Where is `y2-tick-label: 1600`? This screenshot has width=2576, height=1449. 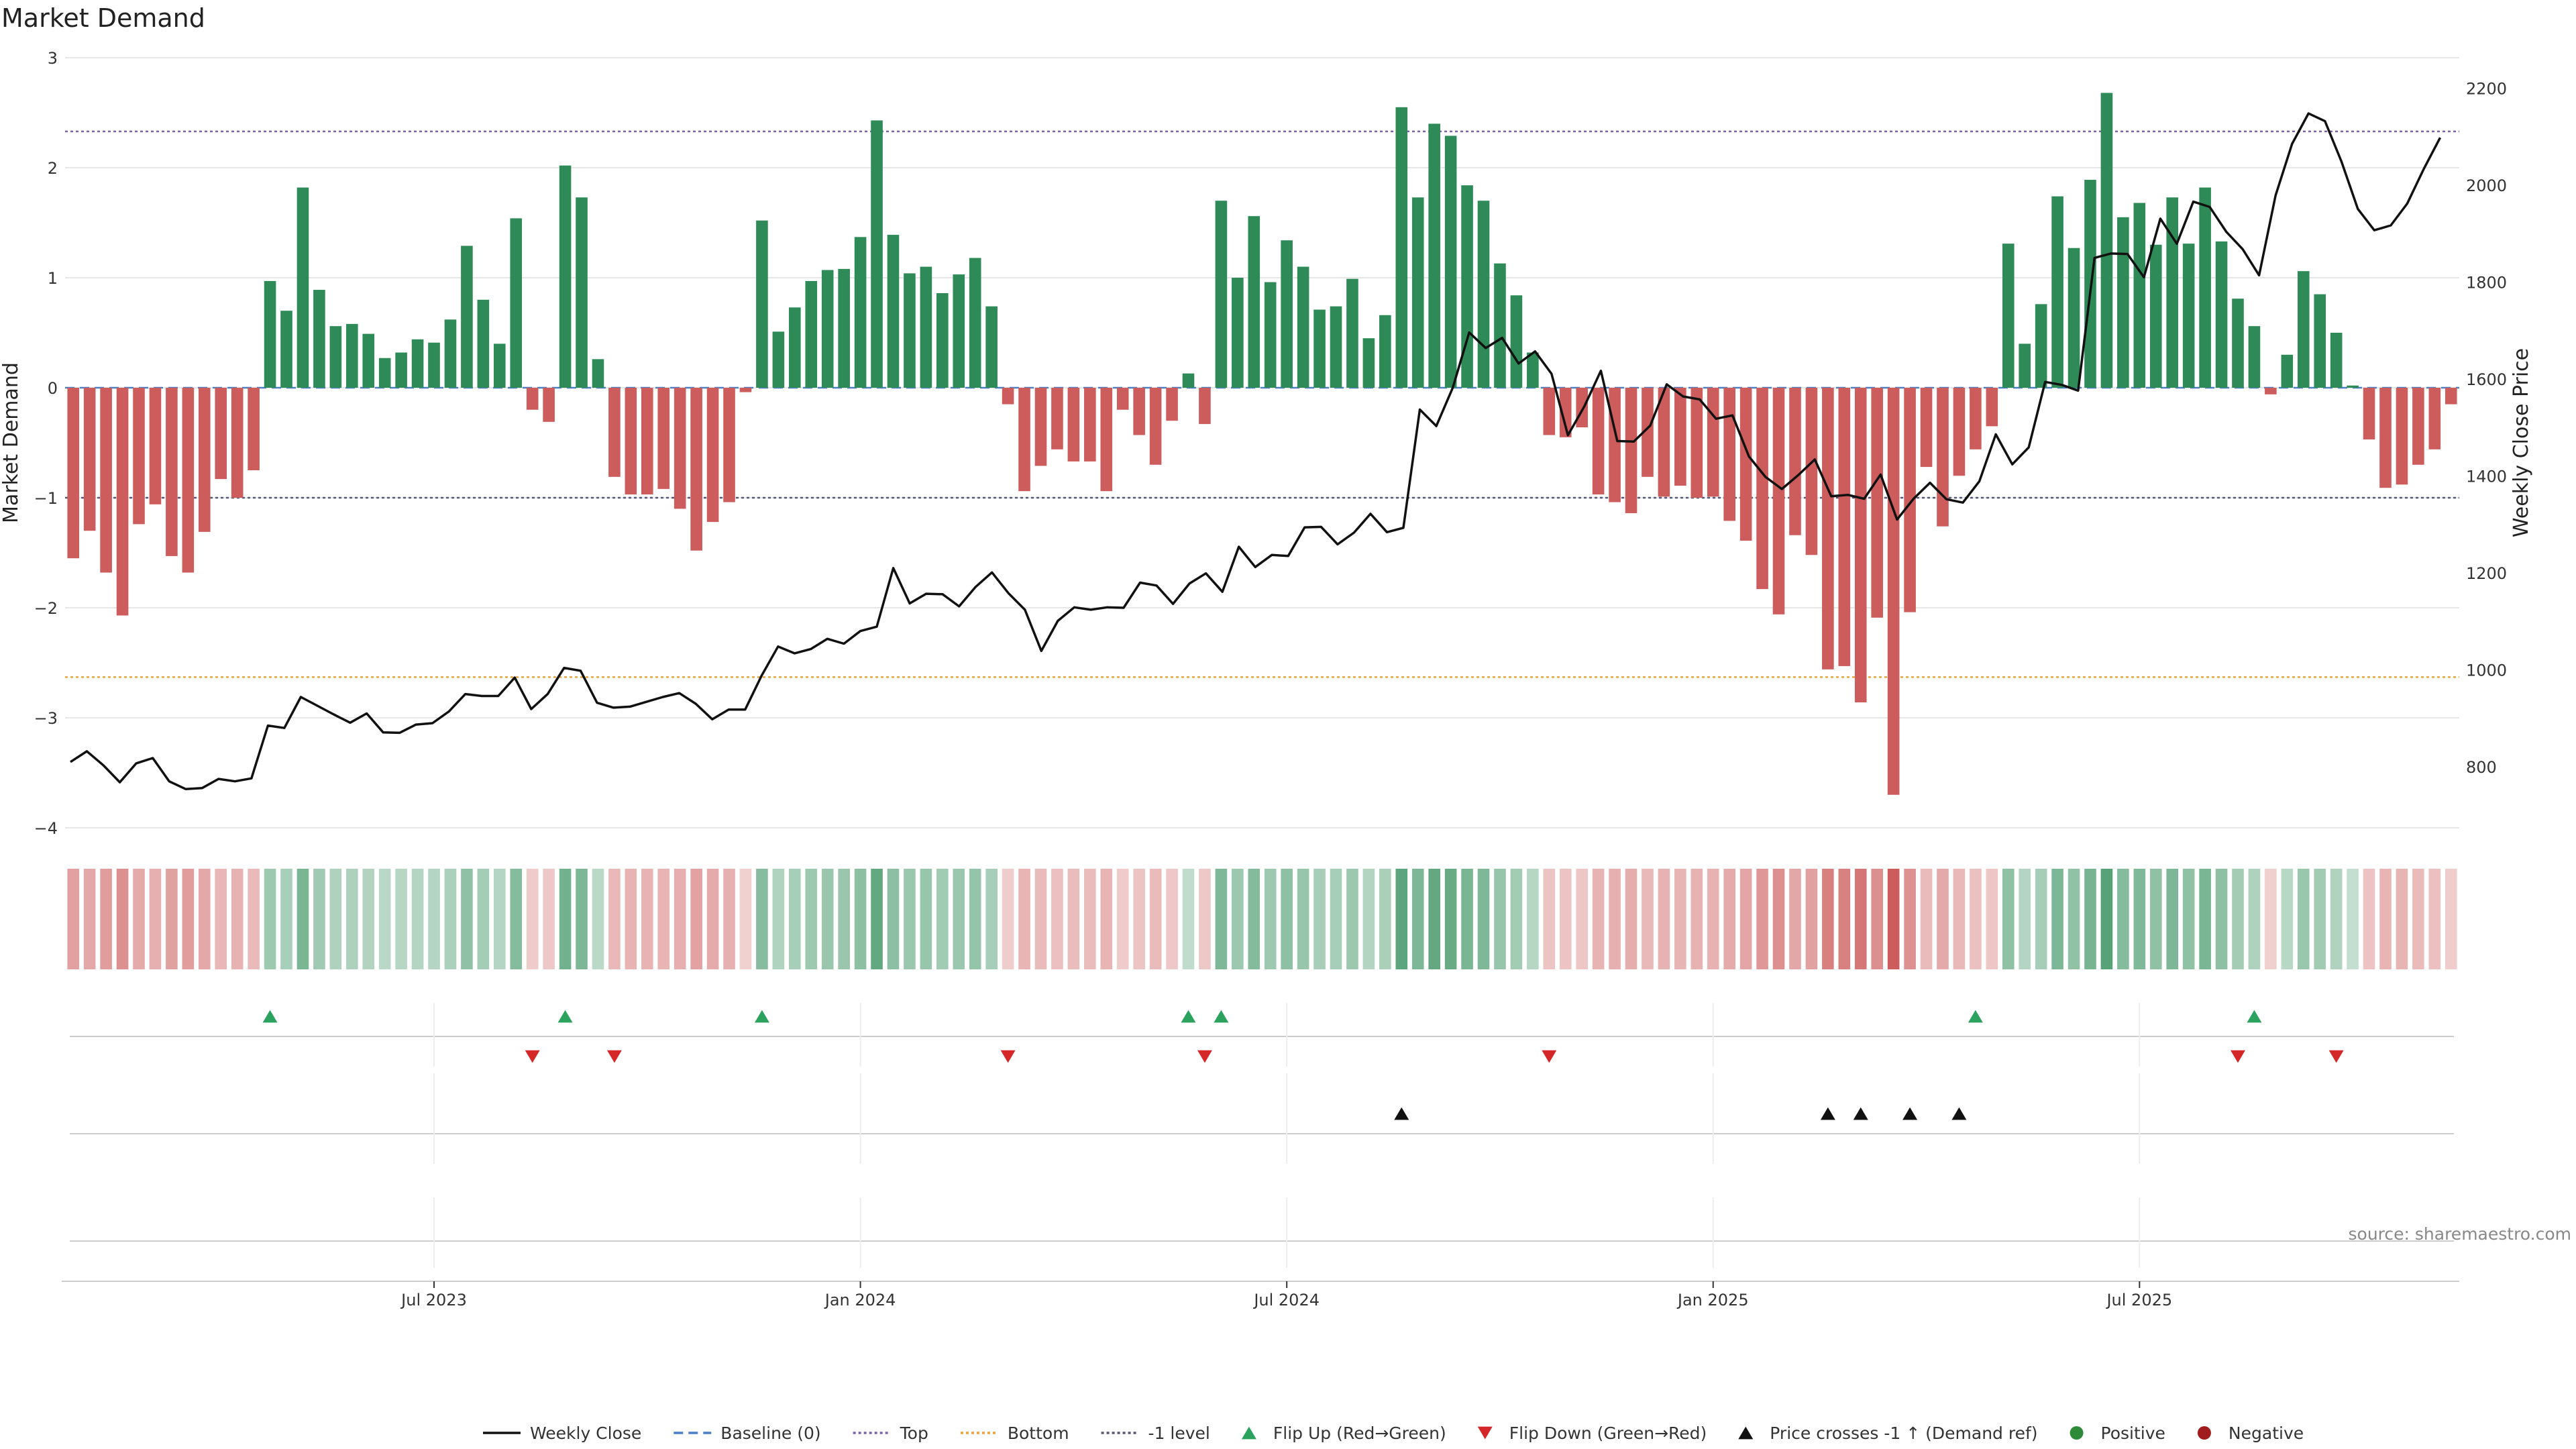 y2-tick-label: 1600 is located at coordinates (2486, 379).